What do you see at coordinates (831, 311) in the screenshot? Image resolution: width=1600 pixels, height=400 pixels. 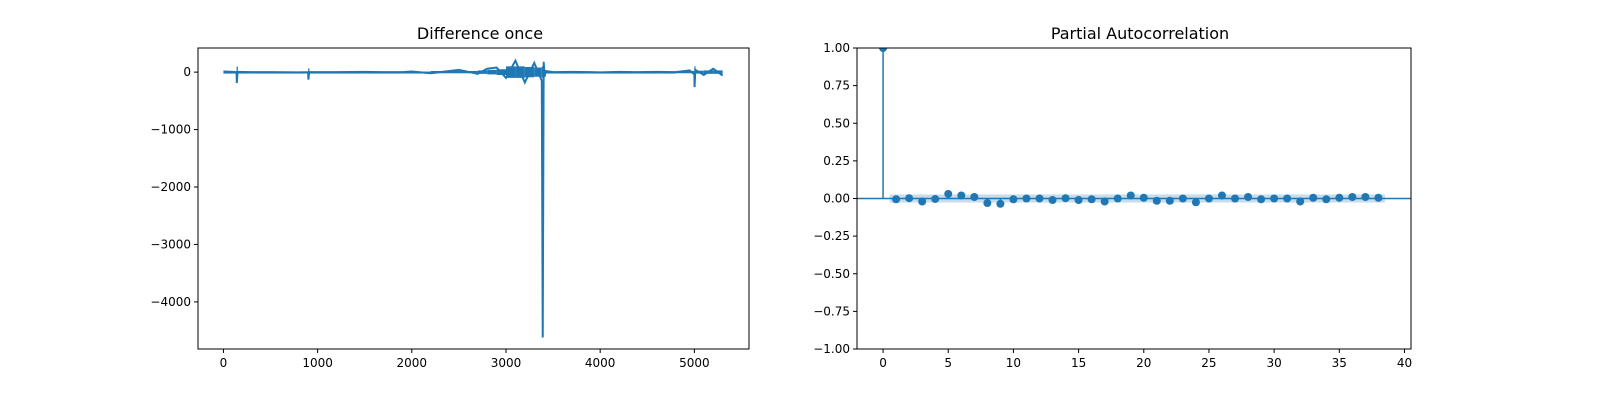 I see `y-tick-label: −0.75` at bounding box center [831, 311].